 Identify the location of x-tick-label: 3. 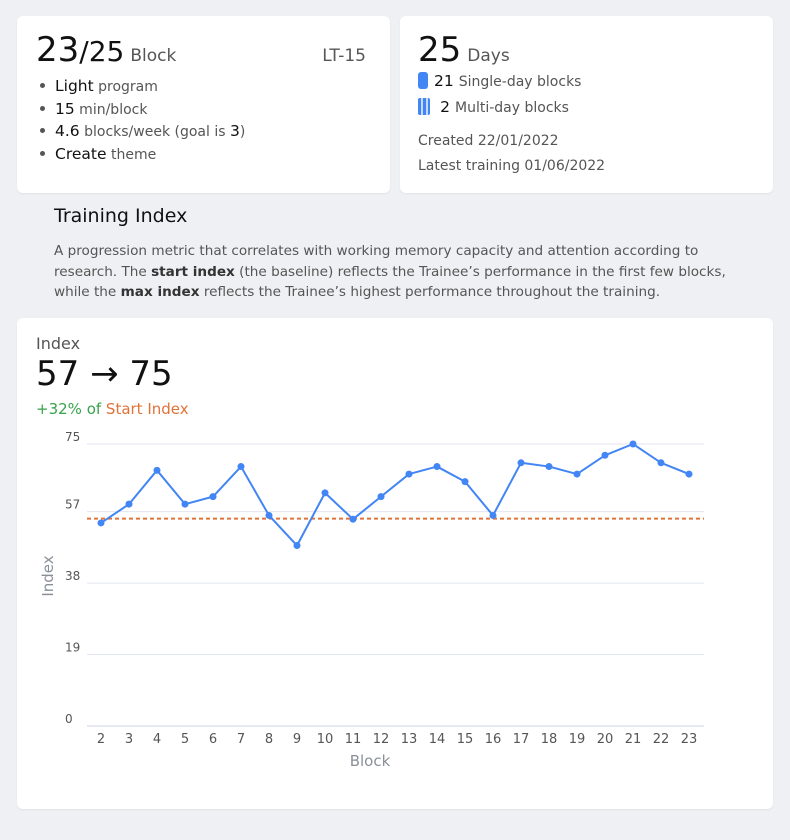
(129, 739).